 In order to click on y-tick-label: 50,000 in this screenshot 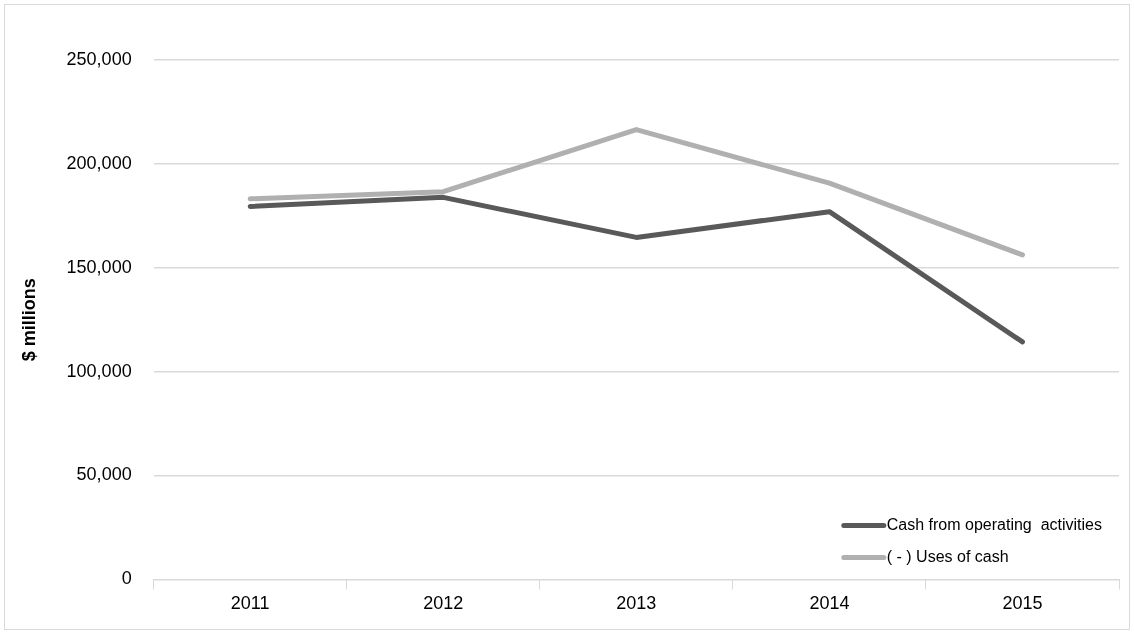, I will do `click(104, 474)`.